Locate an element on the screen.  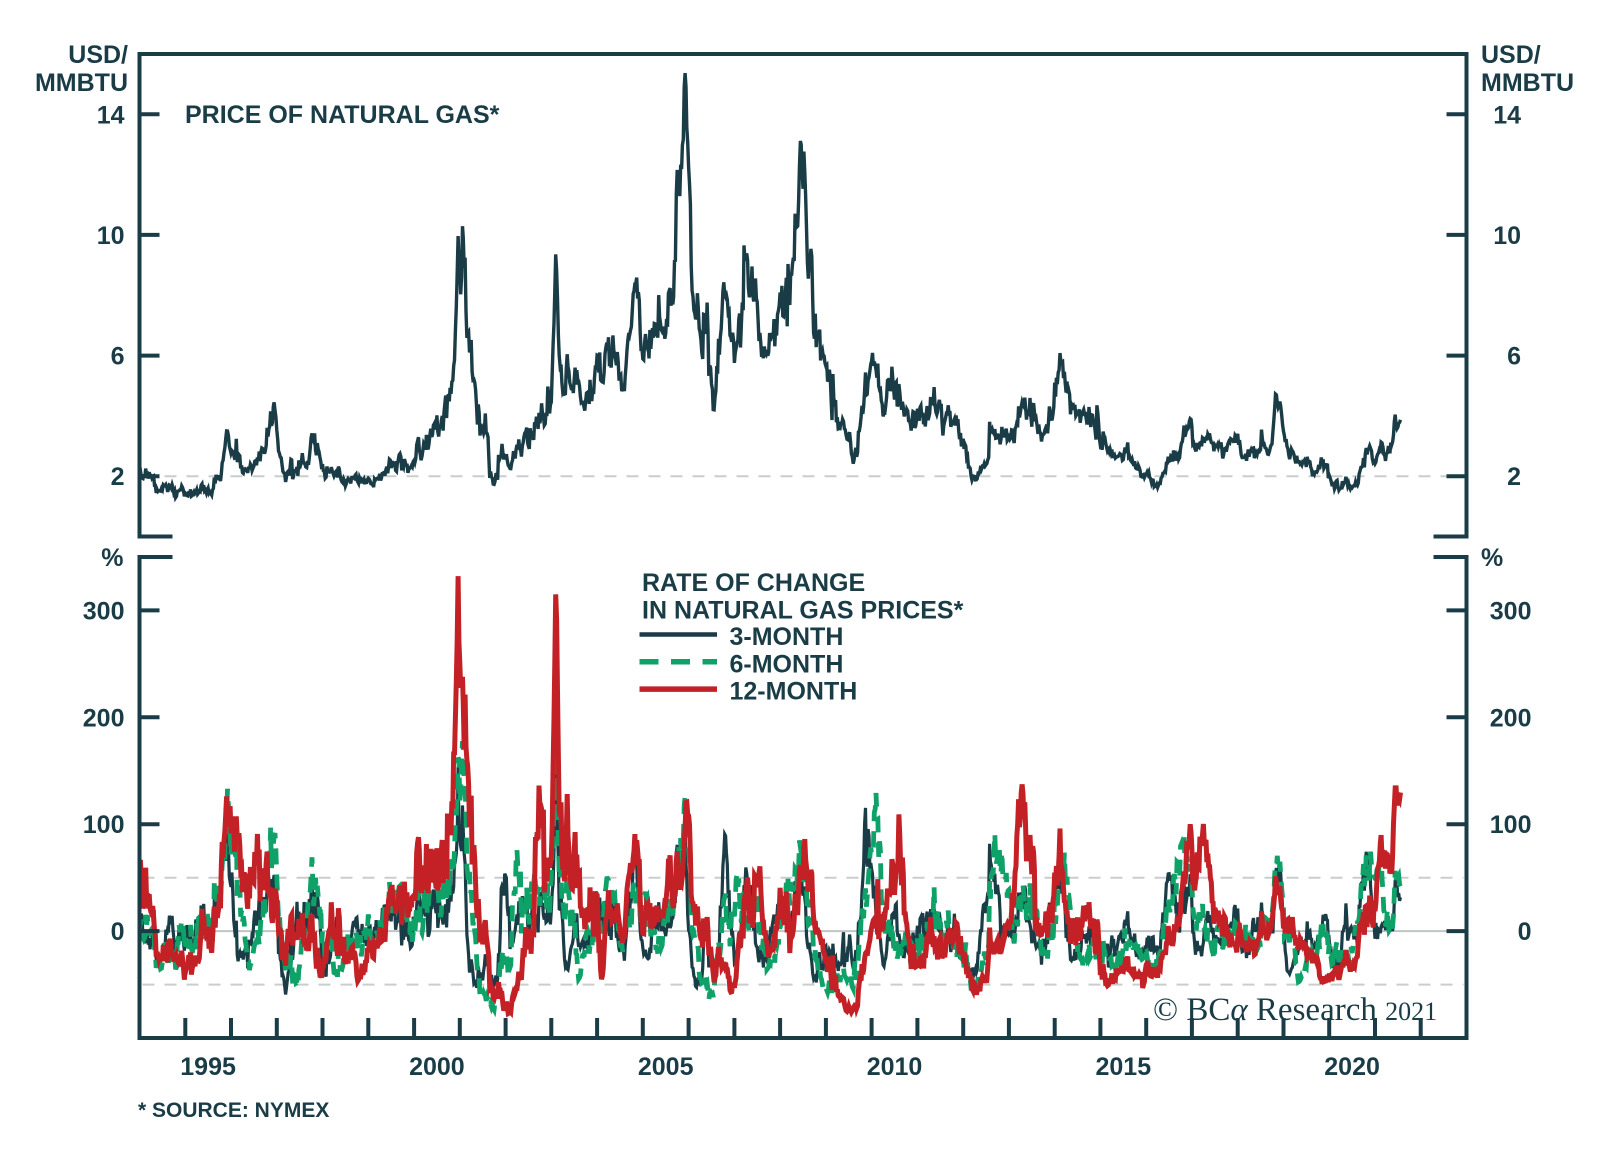
svg-text: * SOURCE: NYMEX is located at coordinates (233, 1110).